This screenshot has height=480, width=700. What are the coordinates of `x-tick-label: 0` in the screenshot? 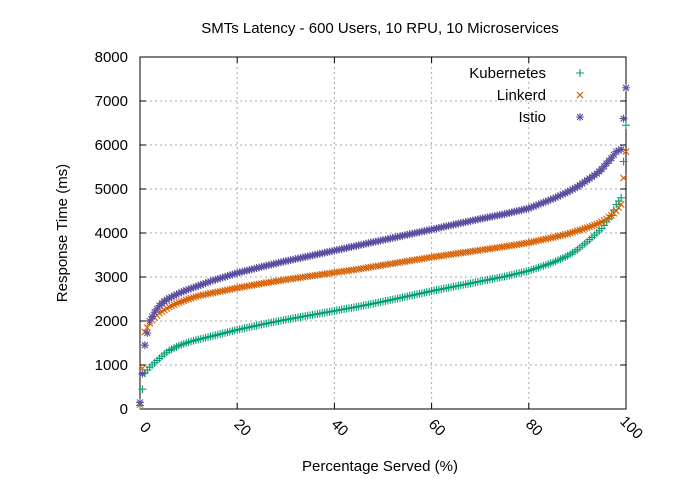 It's located at (145, 428).